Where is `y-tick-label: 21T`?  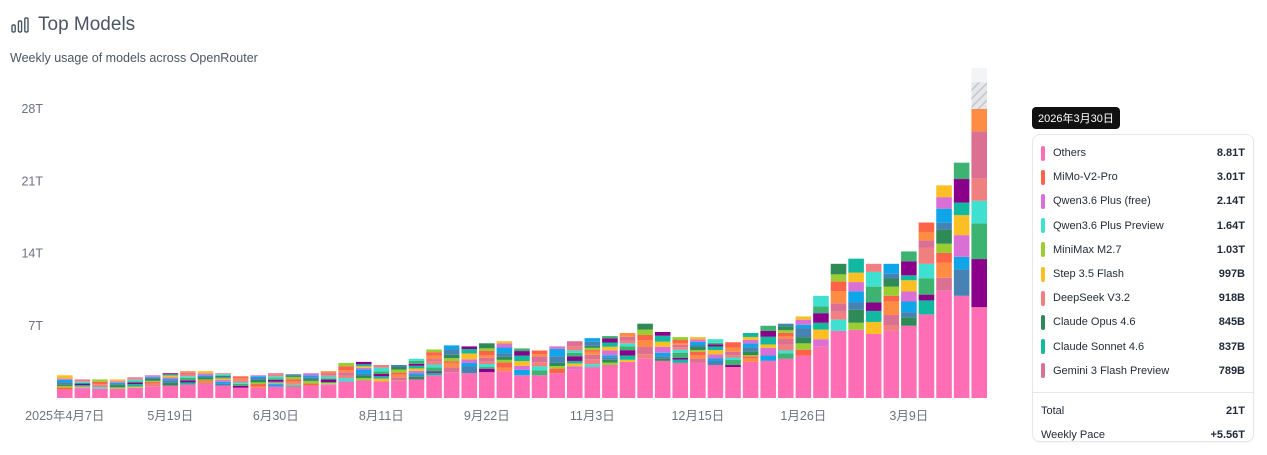
y-tick-label: 21T is located at coordinates (32, 181).